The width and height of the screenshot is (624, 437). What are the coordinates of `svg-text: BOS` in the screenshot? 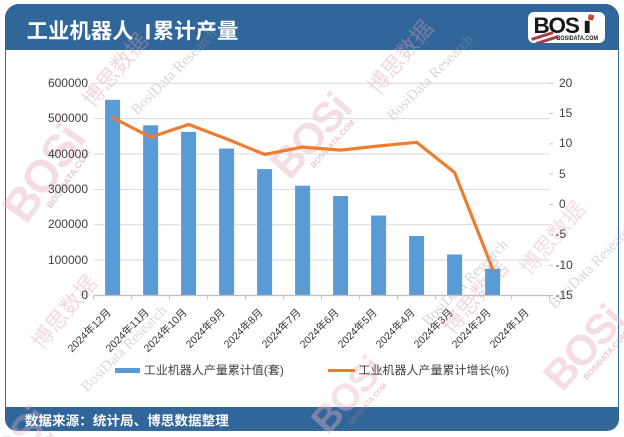 It's located at (557, 25).